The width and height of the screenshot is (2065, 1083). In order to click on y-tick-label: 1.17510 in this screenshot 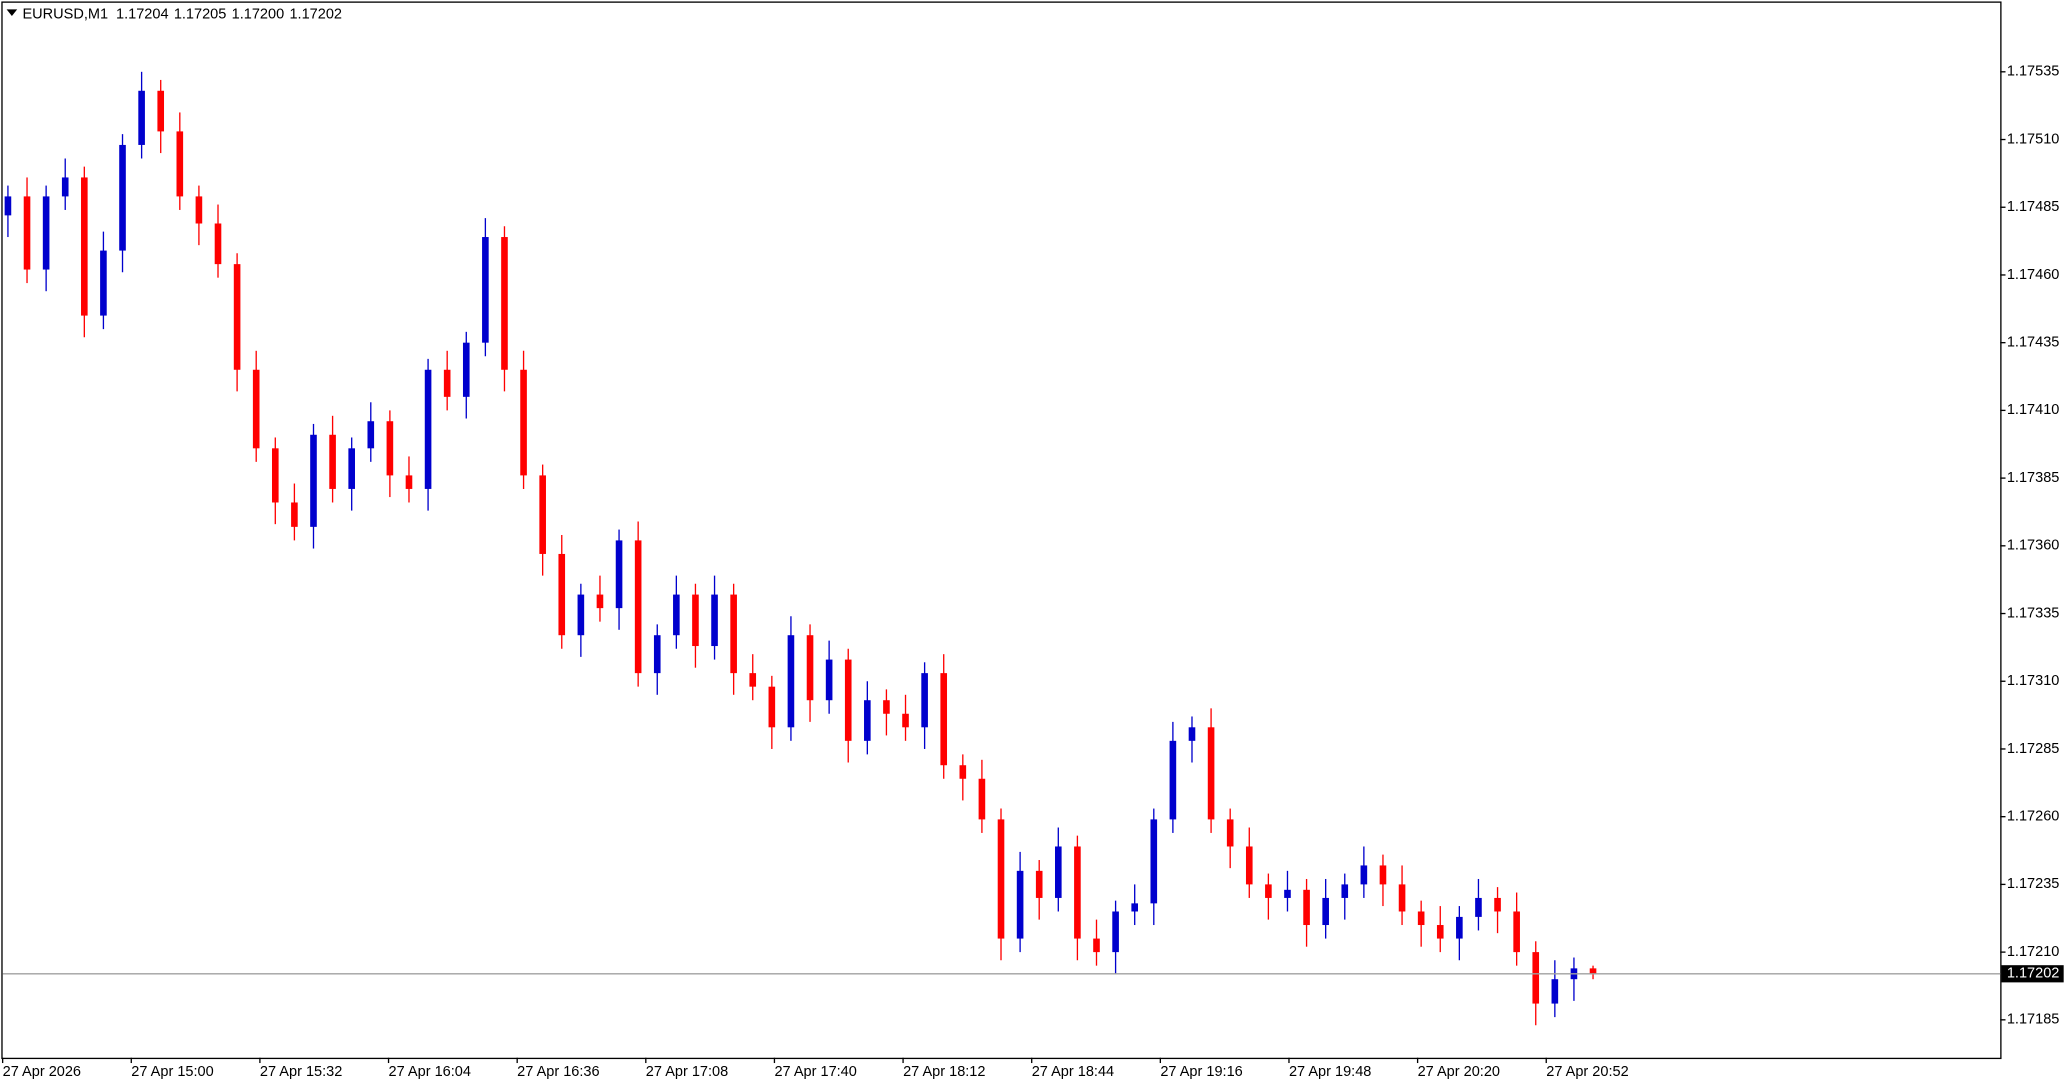, I will do `click(2033, 139)`.